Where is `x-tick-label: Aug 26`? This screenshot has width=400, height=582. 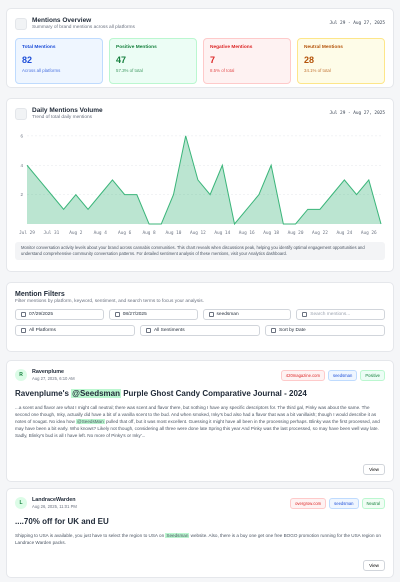
x-tick-label: Aug 26 is located at coordinates (369, 233).